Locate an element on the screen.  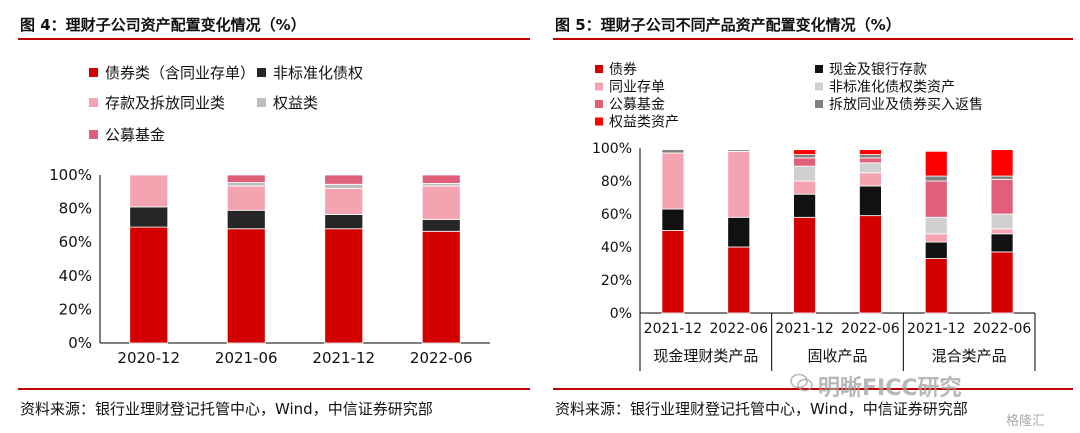
left-title-rule is located at coordinates (274, 39).